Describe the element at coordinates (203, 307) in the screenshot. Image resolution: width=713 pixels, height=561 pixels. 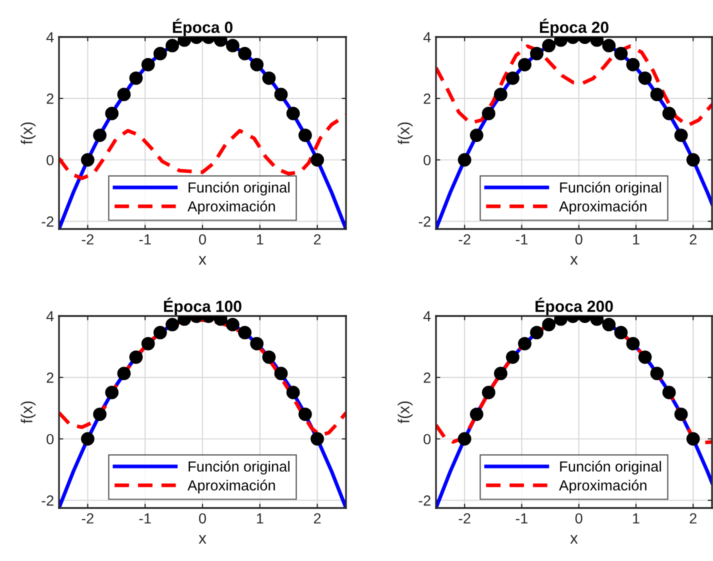
I see `chart-title: Época 100` at that location.